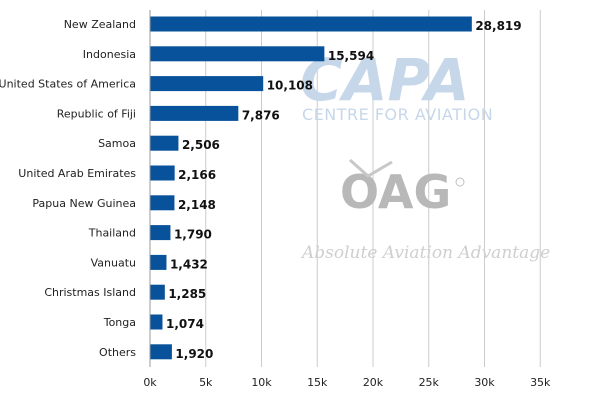 This screenshot has height=400, width=600. What do you see at coordinates (90, 292) in the screenshot?
I see `category-label: Christmas Island` at bounding box center [90, 292].